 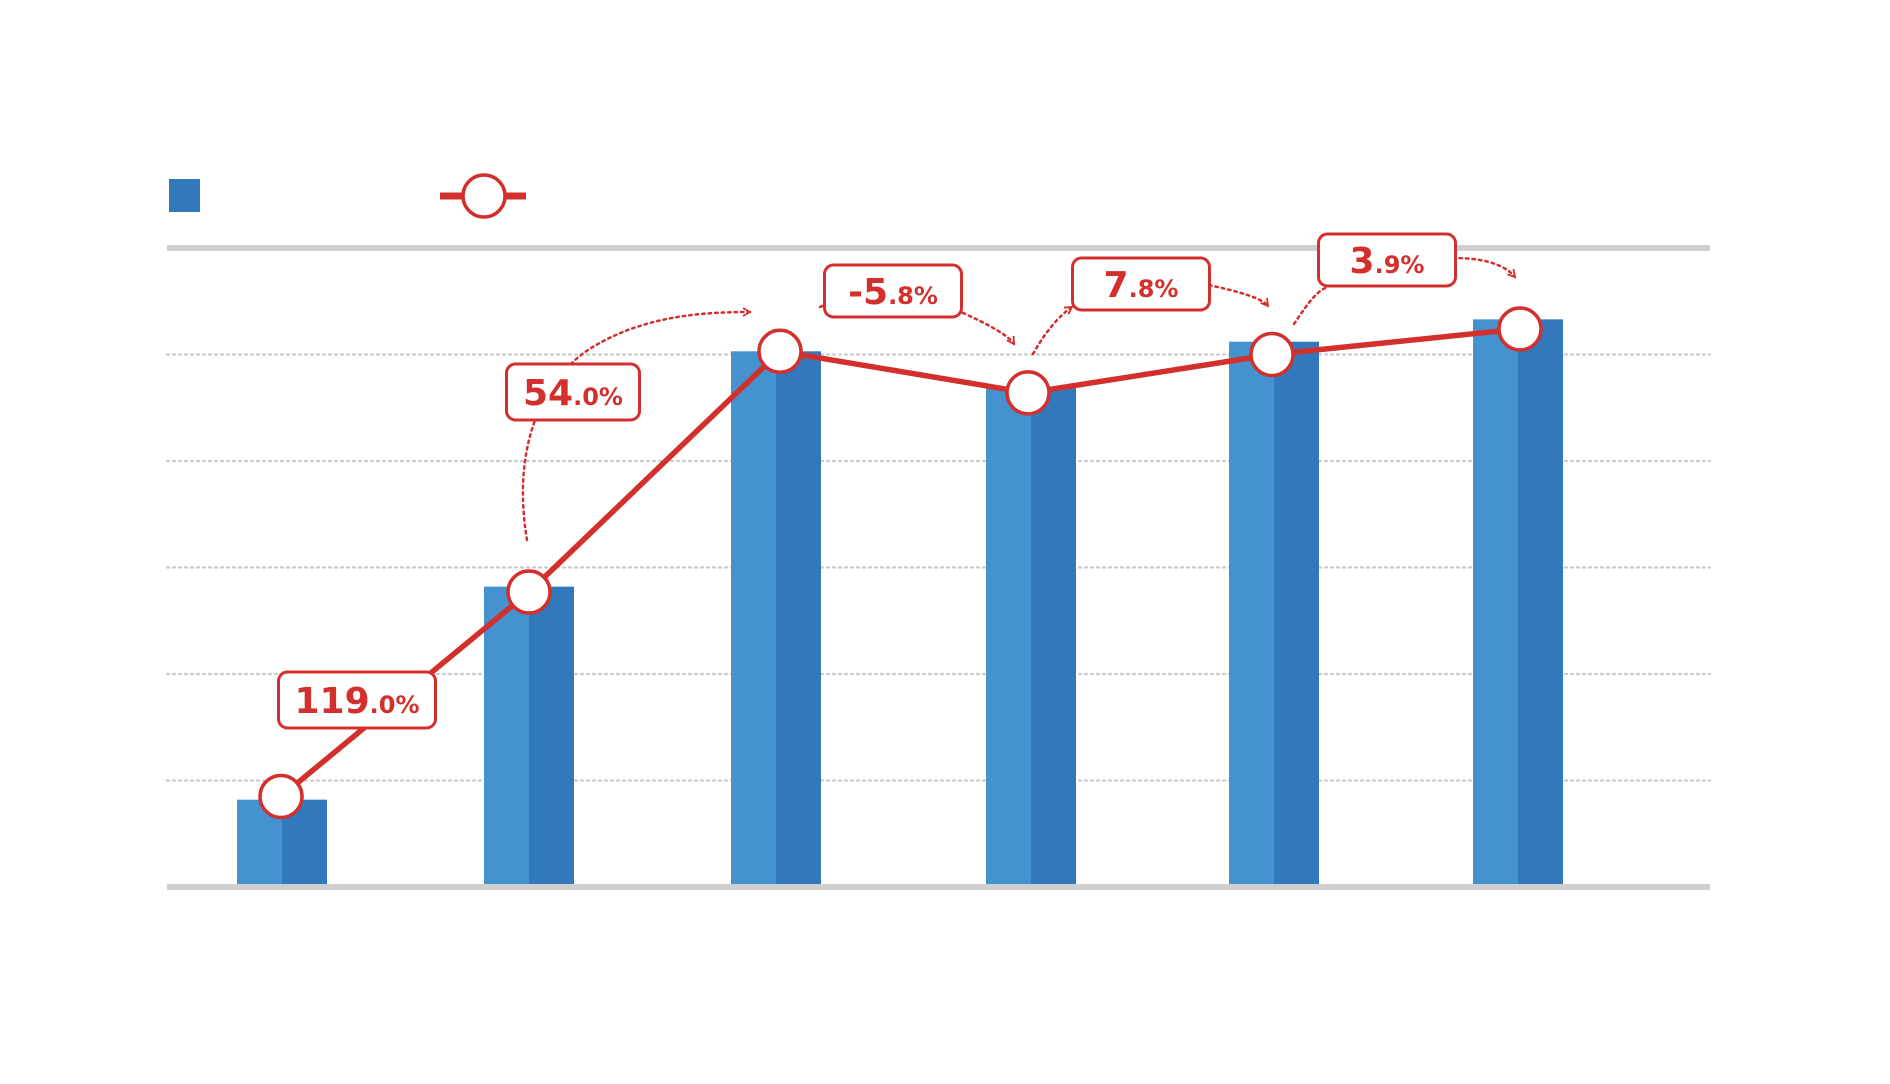 I want to click on growth-label: -5.8%, so click(x=893, y=291).